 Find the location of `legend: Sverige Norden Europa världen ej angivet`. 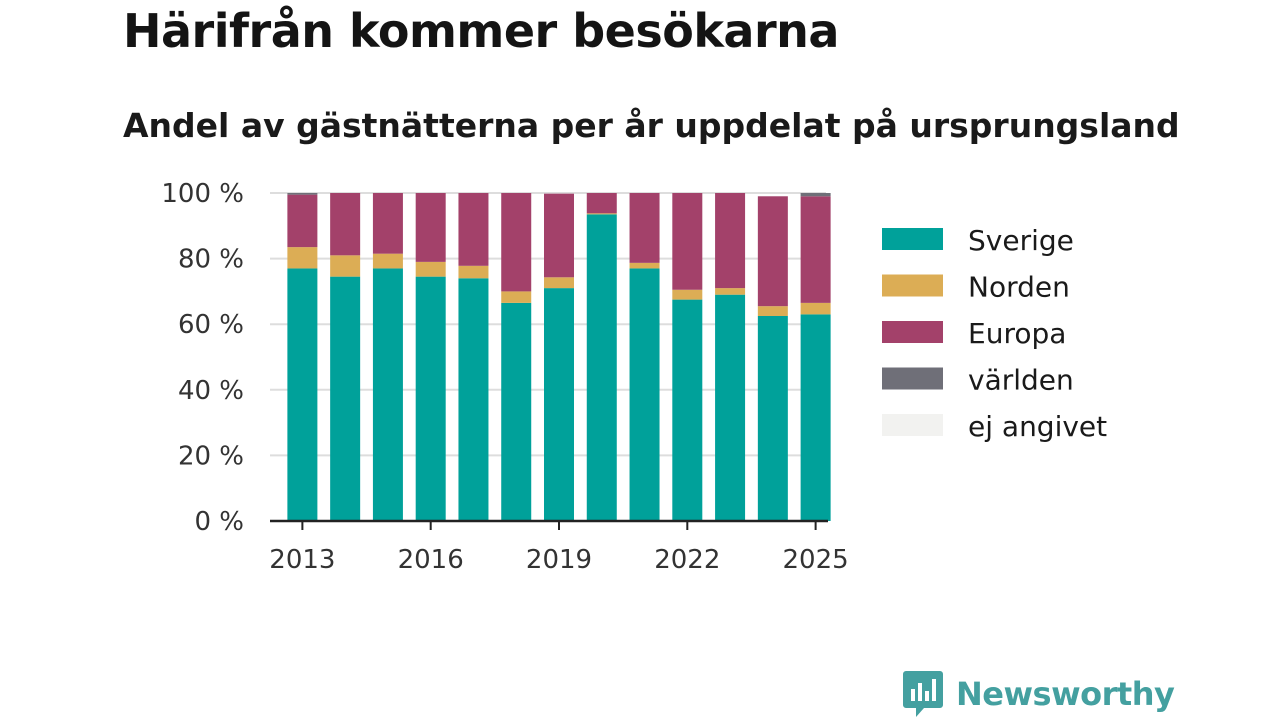

legend: Sverige Norden Europa världen ej angivet is located at coordinates (994, 333).